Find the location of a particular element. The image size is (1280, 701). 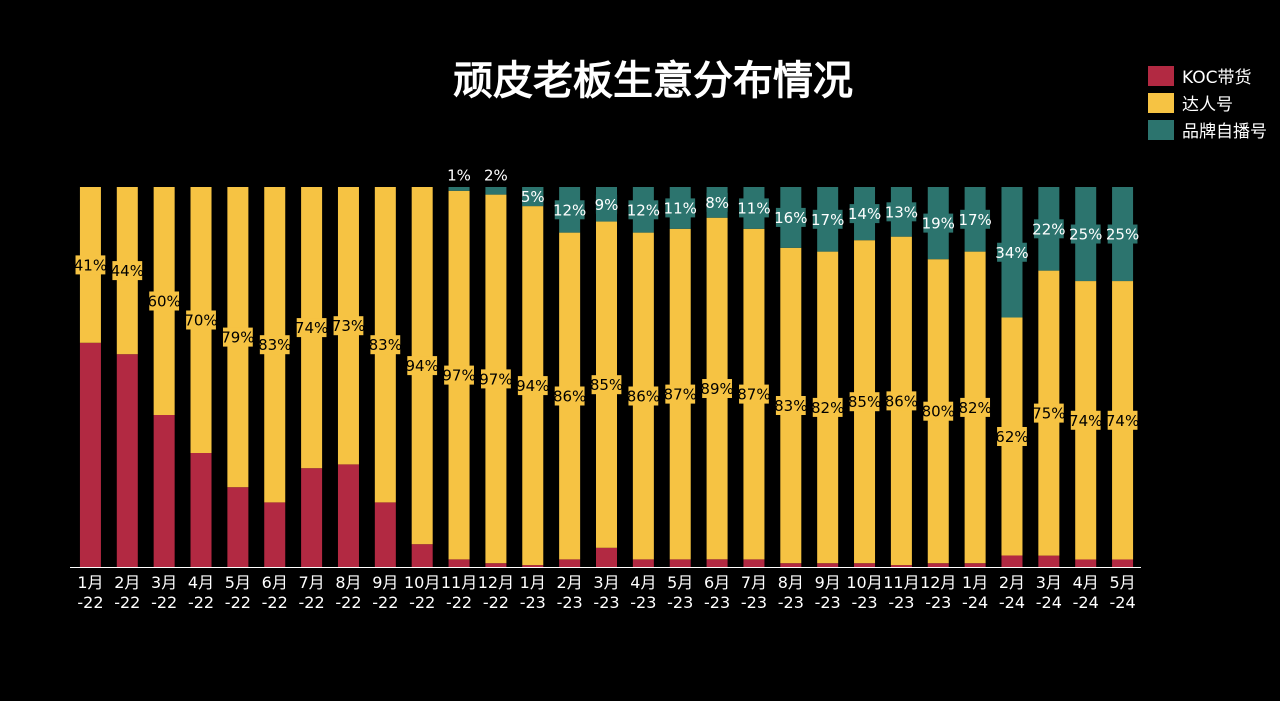

data-label: 25% is located at coordinates (1085, 234).